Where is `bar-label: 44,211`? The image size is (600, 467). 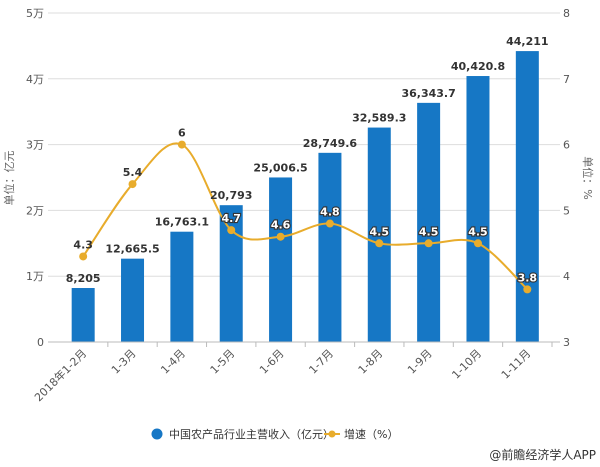 bar-label: 44,211 is located at coordinates (527, 41).